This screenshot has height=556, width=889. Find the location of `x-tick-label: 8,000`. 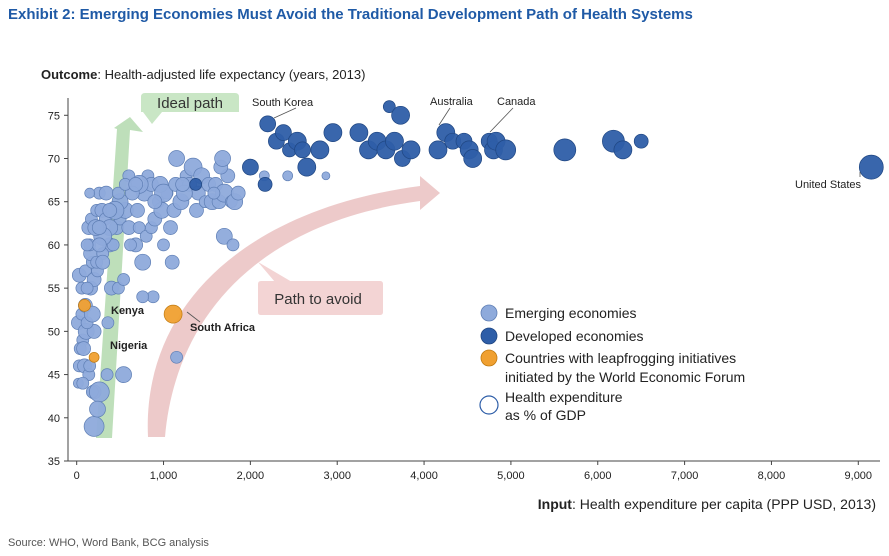

x-tick-label: 8,000 is located at coordinates (772, 476).